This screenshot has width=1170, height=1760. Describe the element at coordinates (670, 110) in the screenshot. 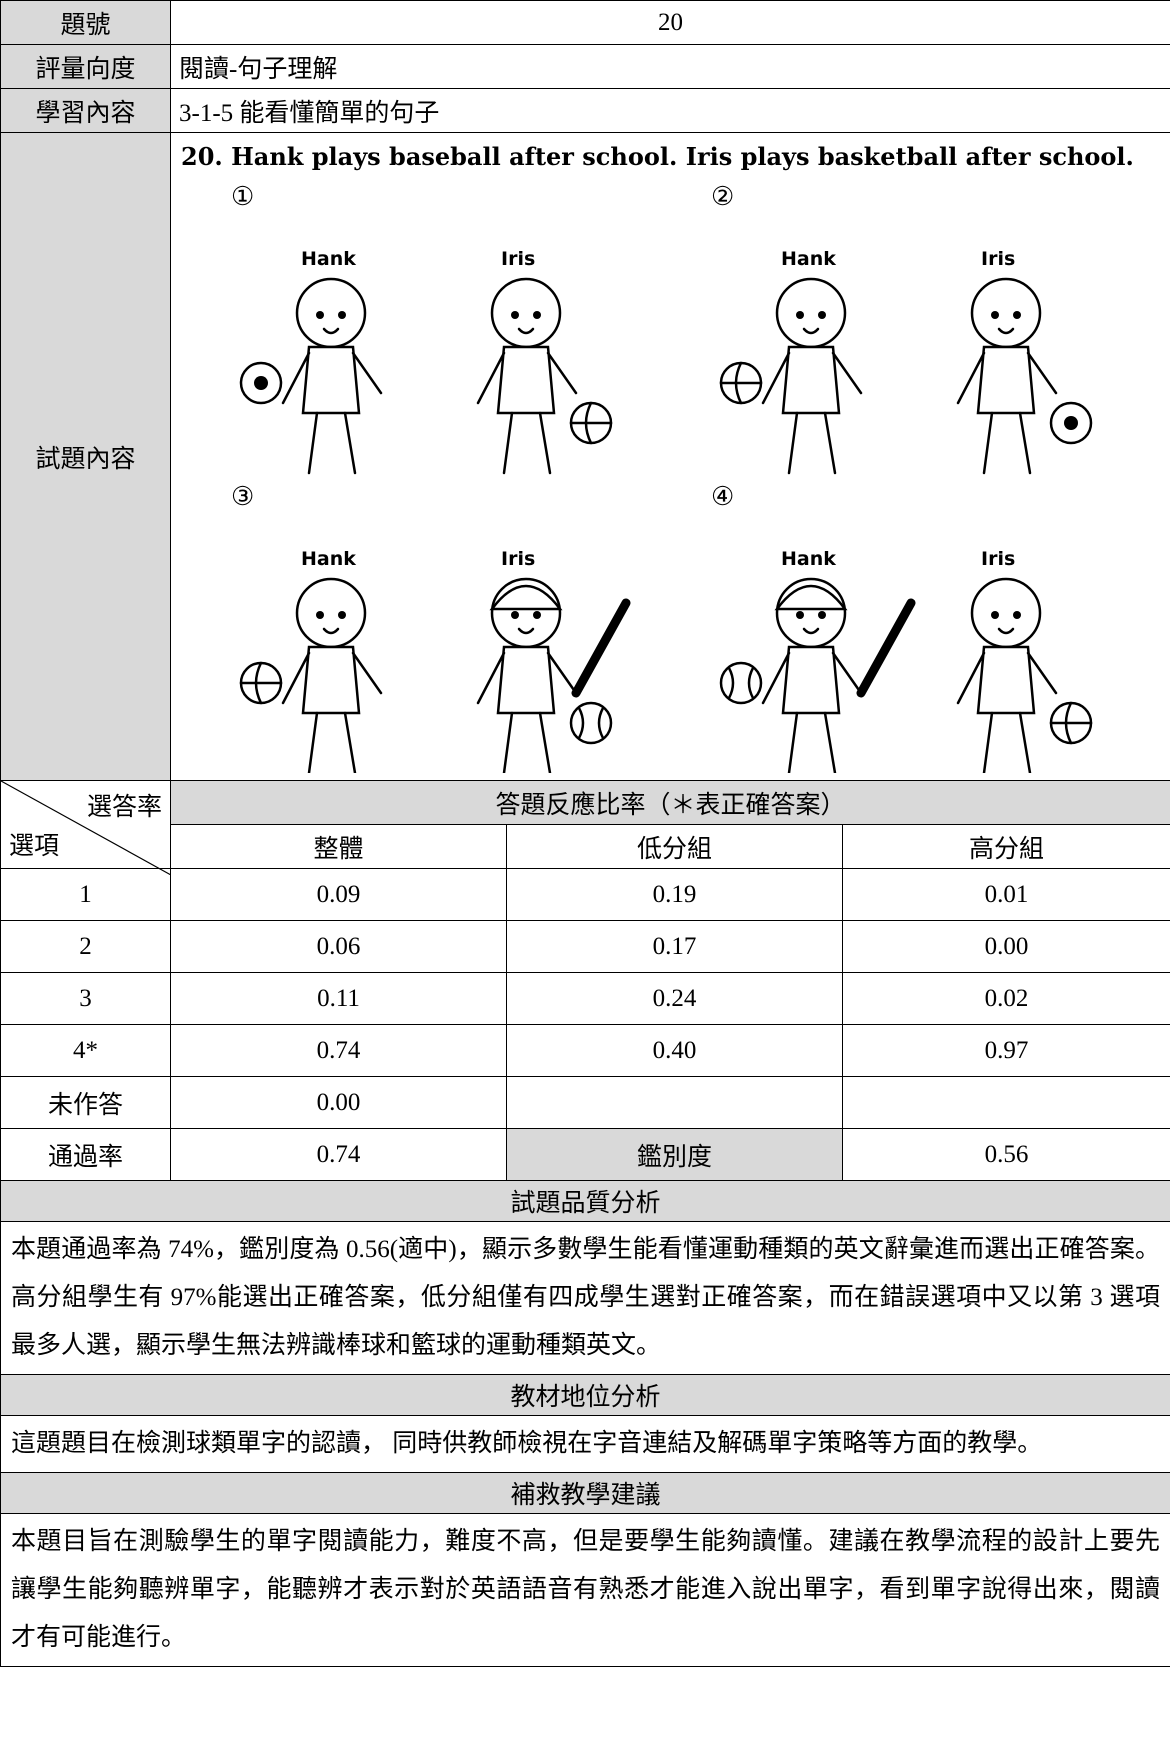

I see `row-value: 3-1-5 能看懂簡單的句子` at that location.